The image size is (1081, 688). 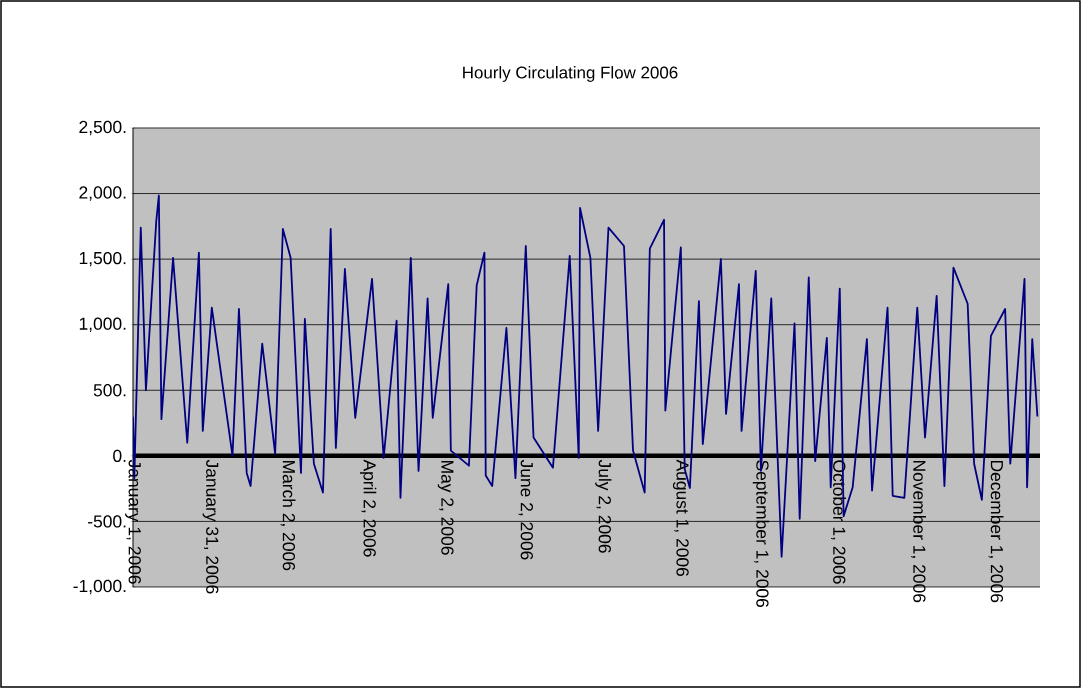 What do you see at coordinates (99, 587) in the screenshot?
I see `y-tick-label: -1,000.` at bounding box center [99, 587].